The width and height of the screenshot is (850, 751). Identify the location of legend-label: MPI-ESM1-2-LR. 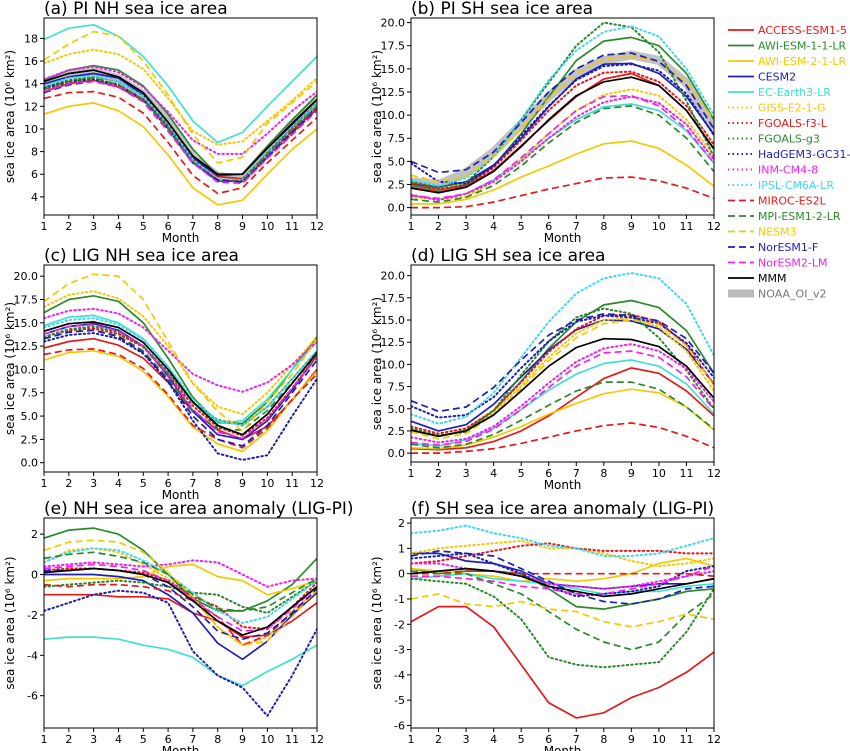
(799, 216).